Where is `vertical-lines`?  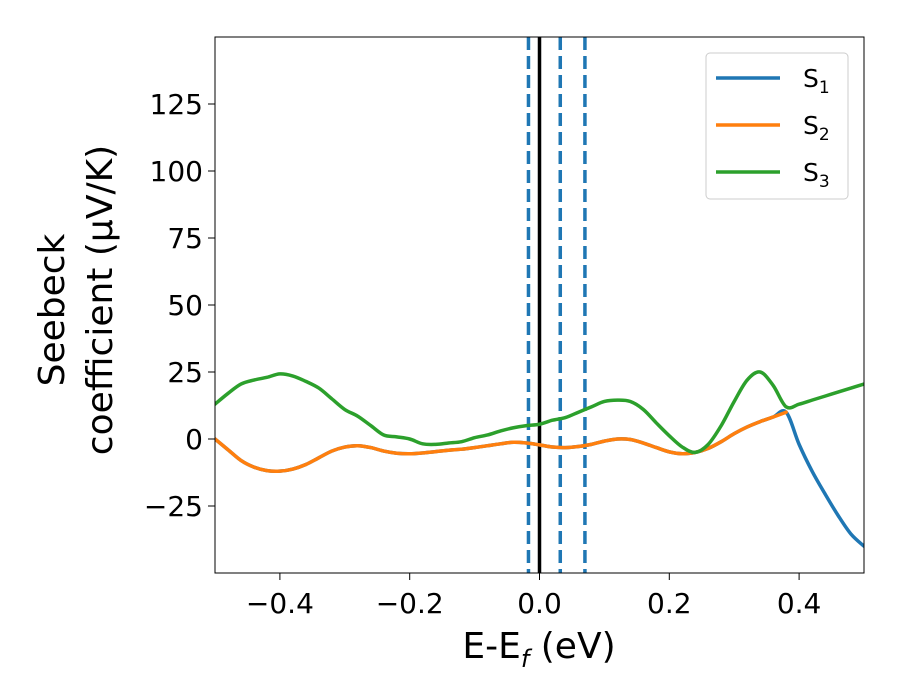
vertical-lines is located at coordinates (556, 305).